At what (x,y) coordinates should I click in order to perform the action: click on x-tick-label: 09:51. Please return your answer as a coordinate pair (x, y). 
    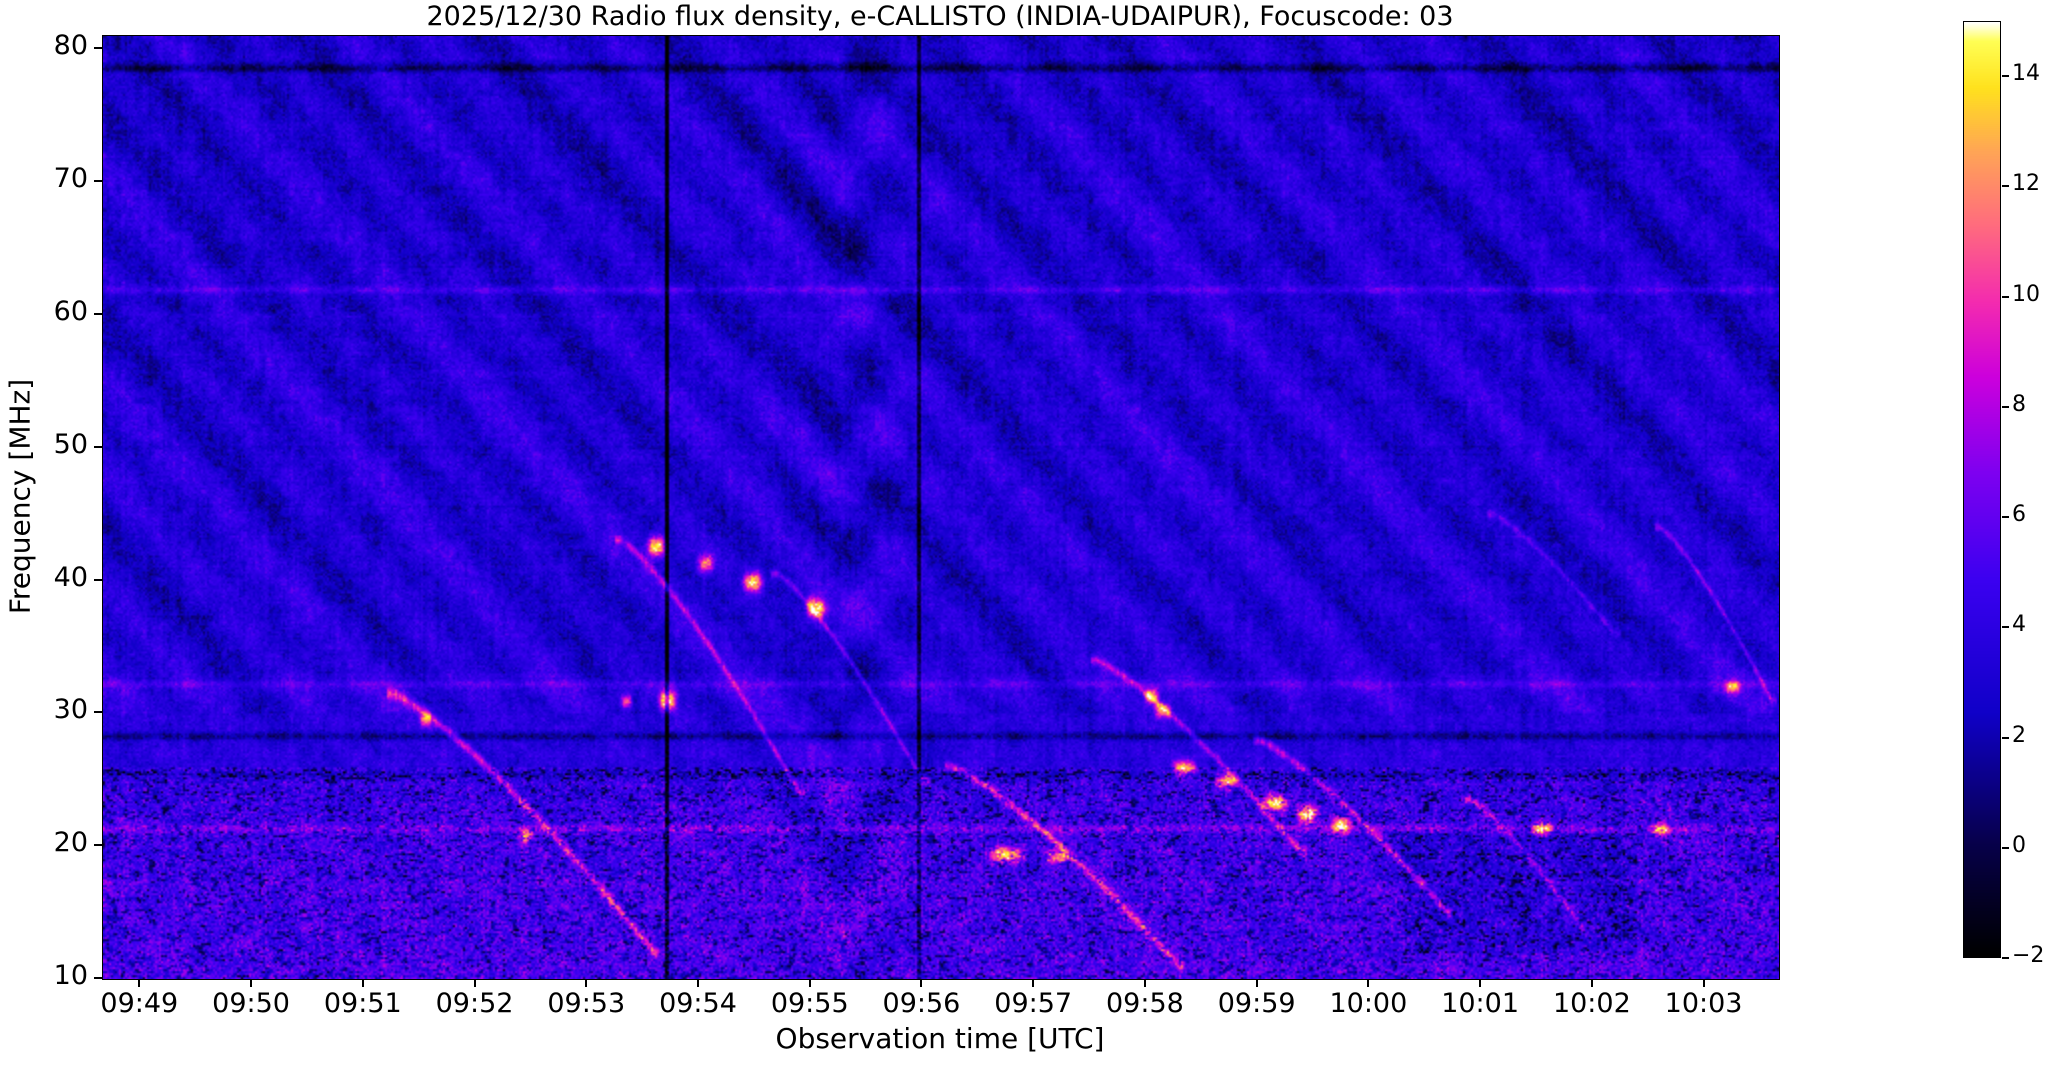
    Looking at the image, I should click on (362, 1003).